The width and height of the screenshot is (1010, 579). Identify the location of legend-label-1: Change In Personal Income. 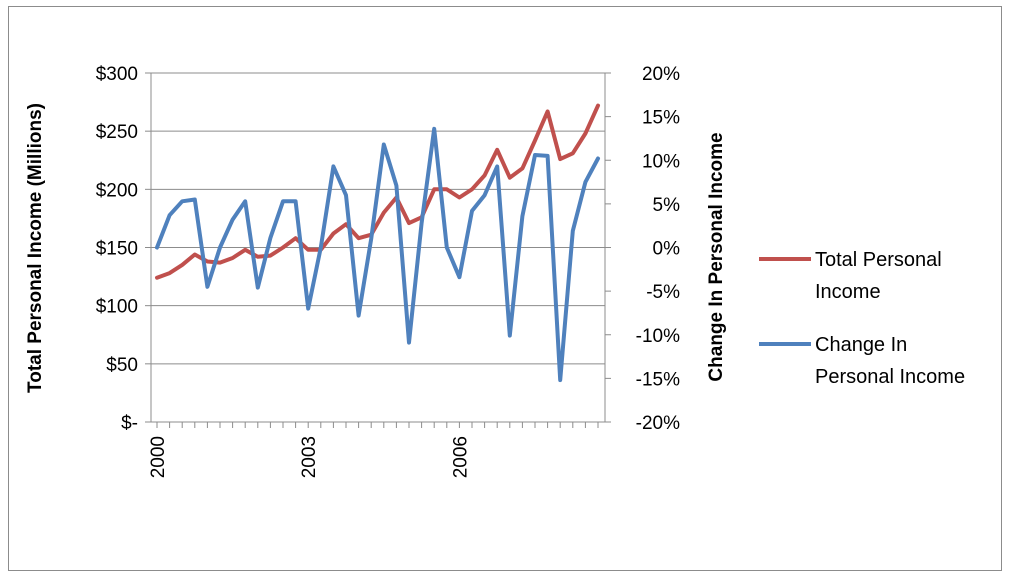
(890, 361).